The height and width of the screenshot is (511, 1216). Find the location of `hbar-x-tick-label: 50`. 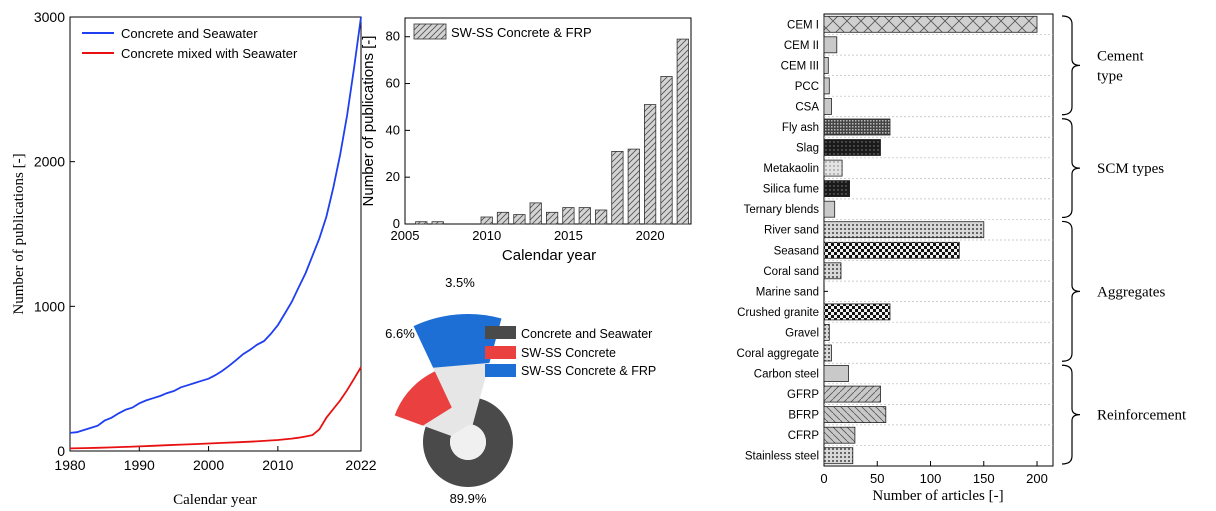

hbar-x-tick-label: 50 is located at coordinates (877, 478).